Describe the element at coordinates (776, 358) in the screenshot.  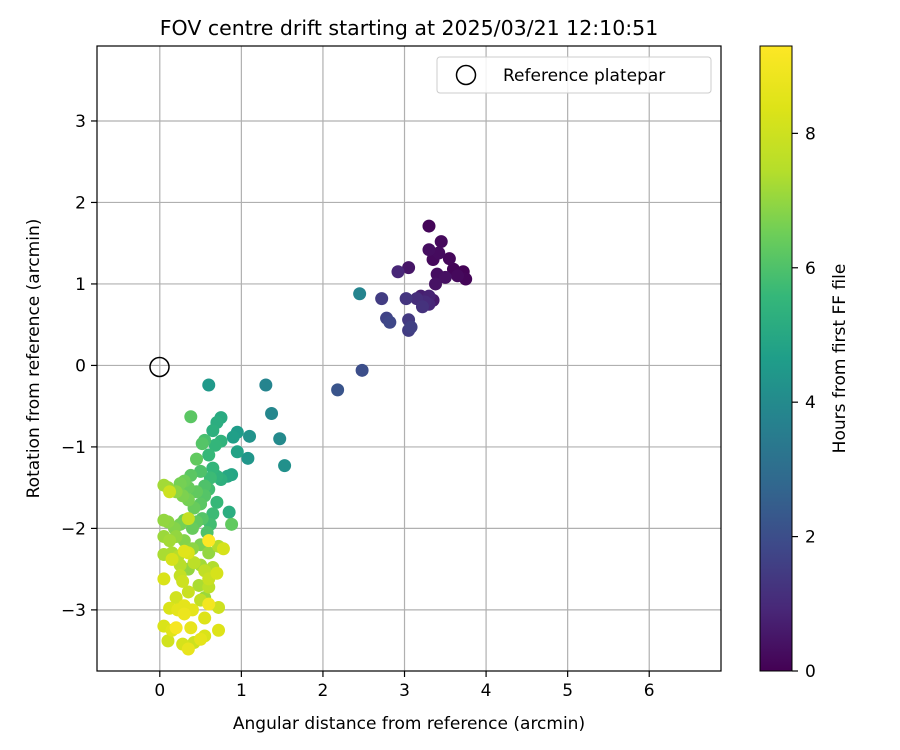
I see `colorbar` at that location.